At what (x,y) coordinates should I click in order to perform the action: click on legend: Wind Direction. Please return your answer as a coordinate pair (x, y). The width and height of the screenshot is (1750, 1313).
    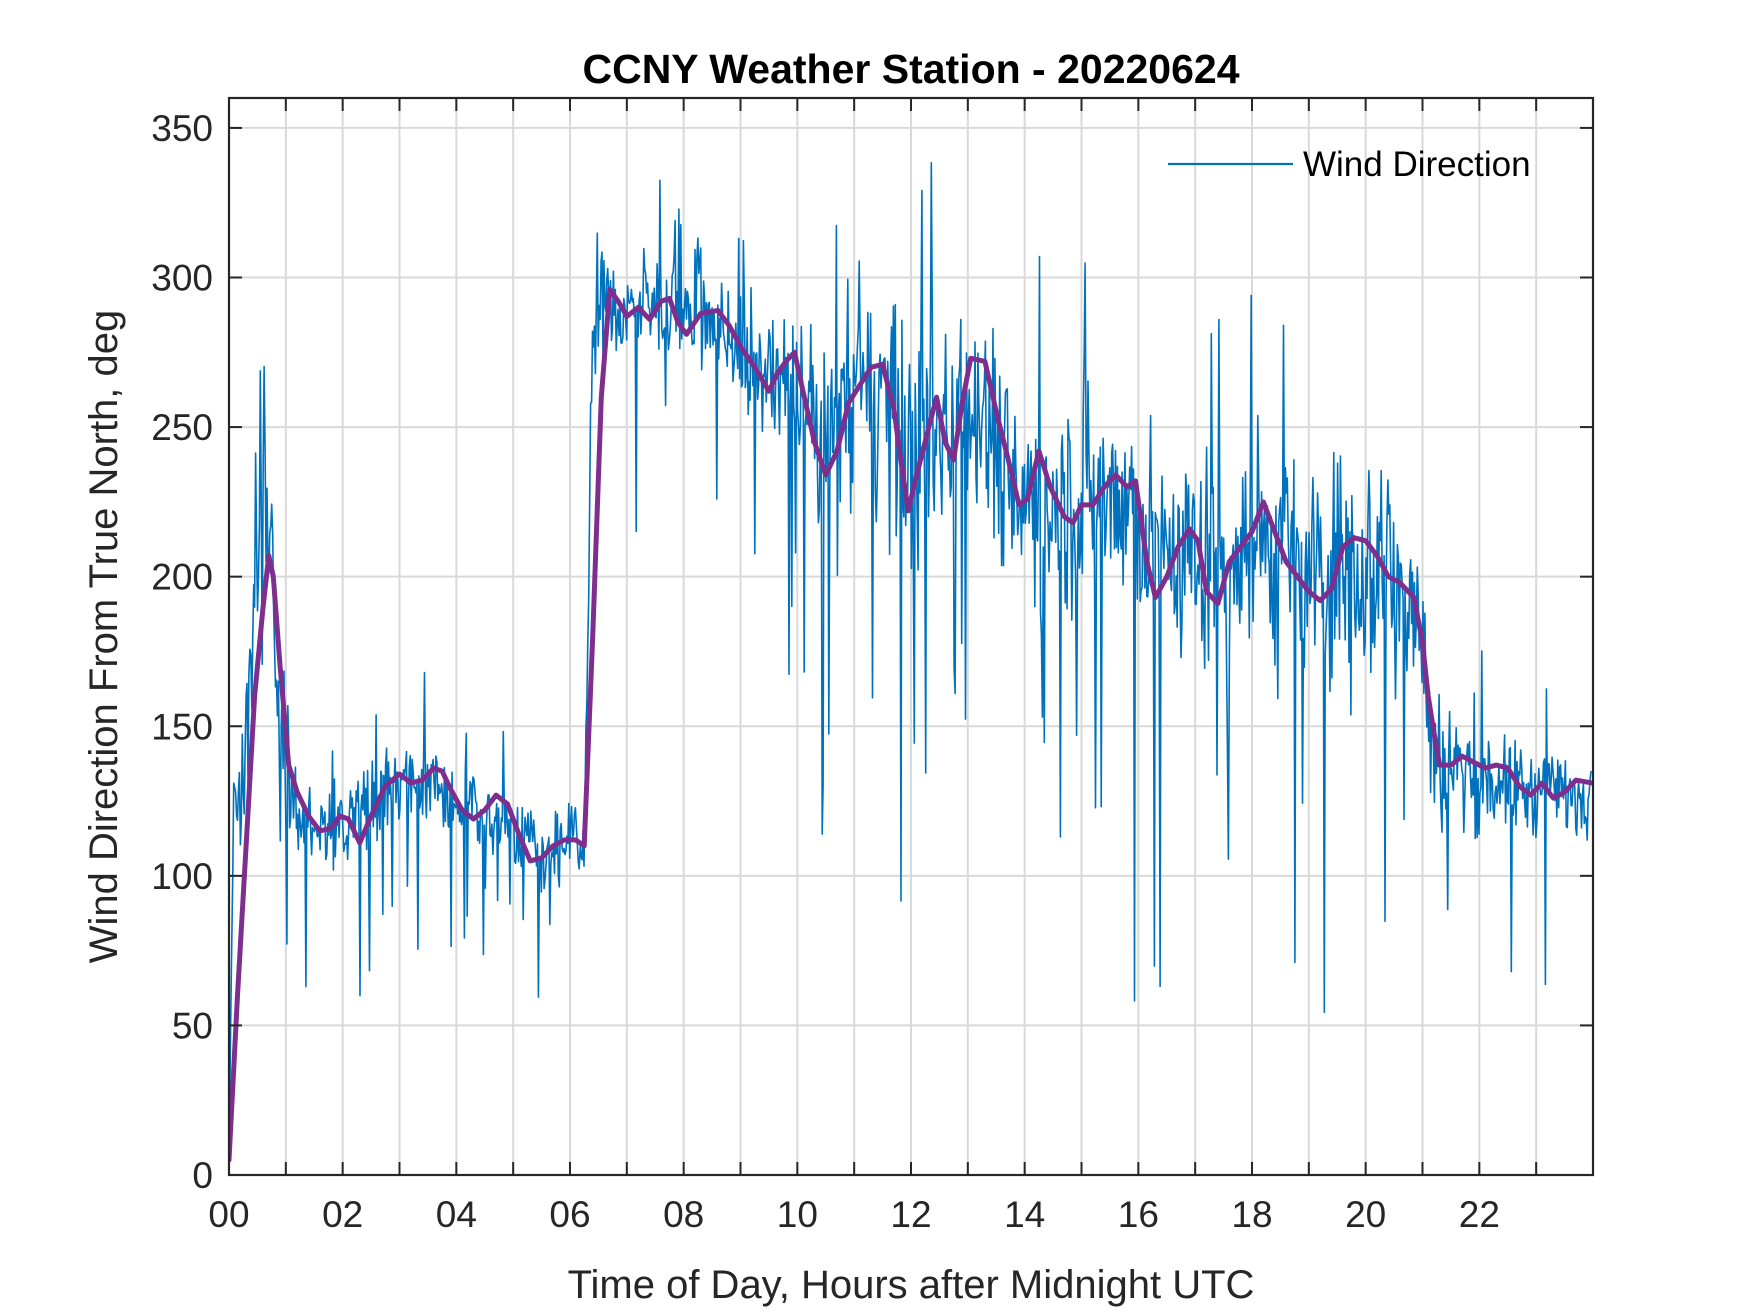
    Looking at the image, I should click on (1349, 164).